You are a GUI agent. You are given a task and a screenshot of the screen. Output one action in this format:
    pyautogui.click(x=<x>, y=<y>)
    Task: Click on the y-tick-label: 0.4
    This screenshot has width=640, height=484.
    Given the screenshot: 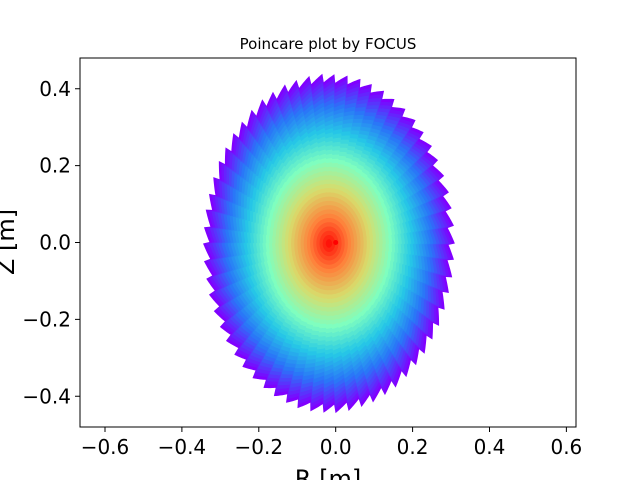 What is the action you would take?
    pyautogui.click(x=55, y=89)
    